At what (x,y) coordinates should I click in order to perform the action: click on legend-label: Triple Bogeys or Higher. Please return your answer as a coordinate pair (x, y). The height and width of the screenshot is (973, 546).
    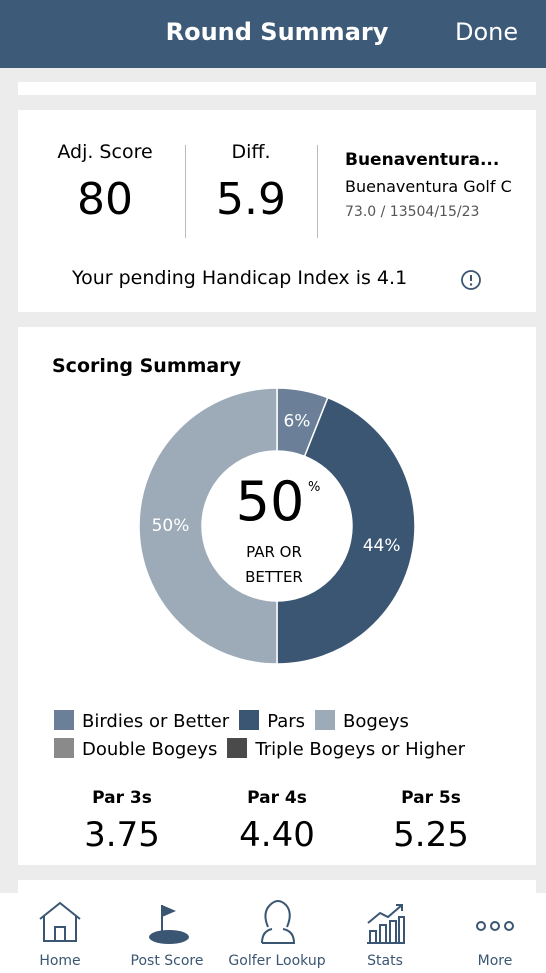
    Looking at the image, I should click on (360, 749).